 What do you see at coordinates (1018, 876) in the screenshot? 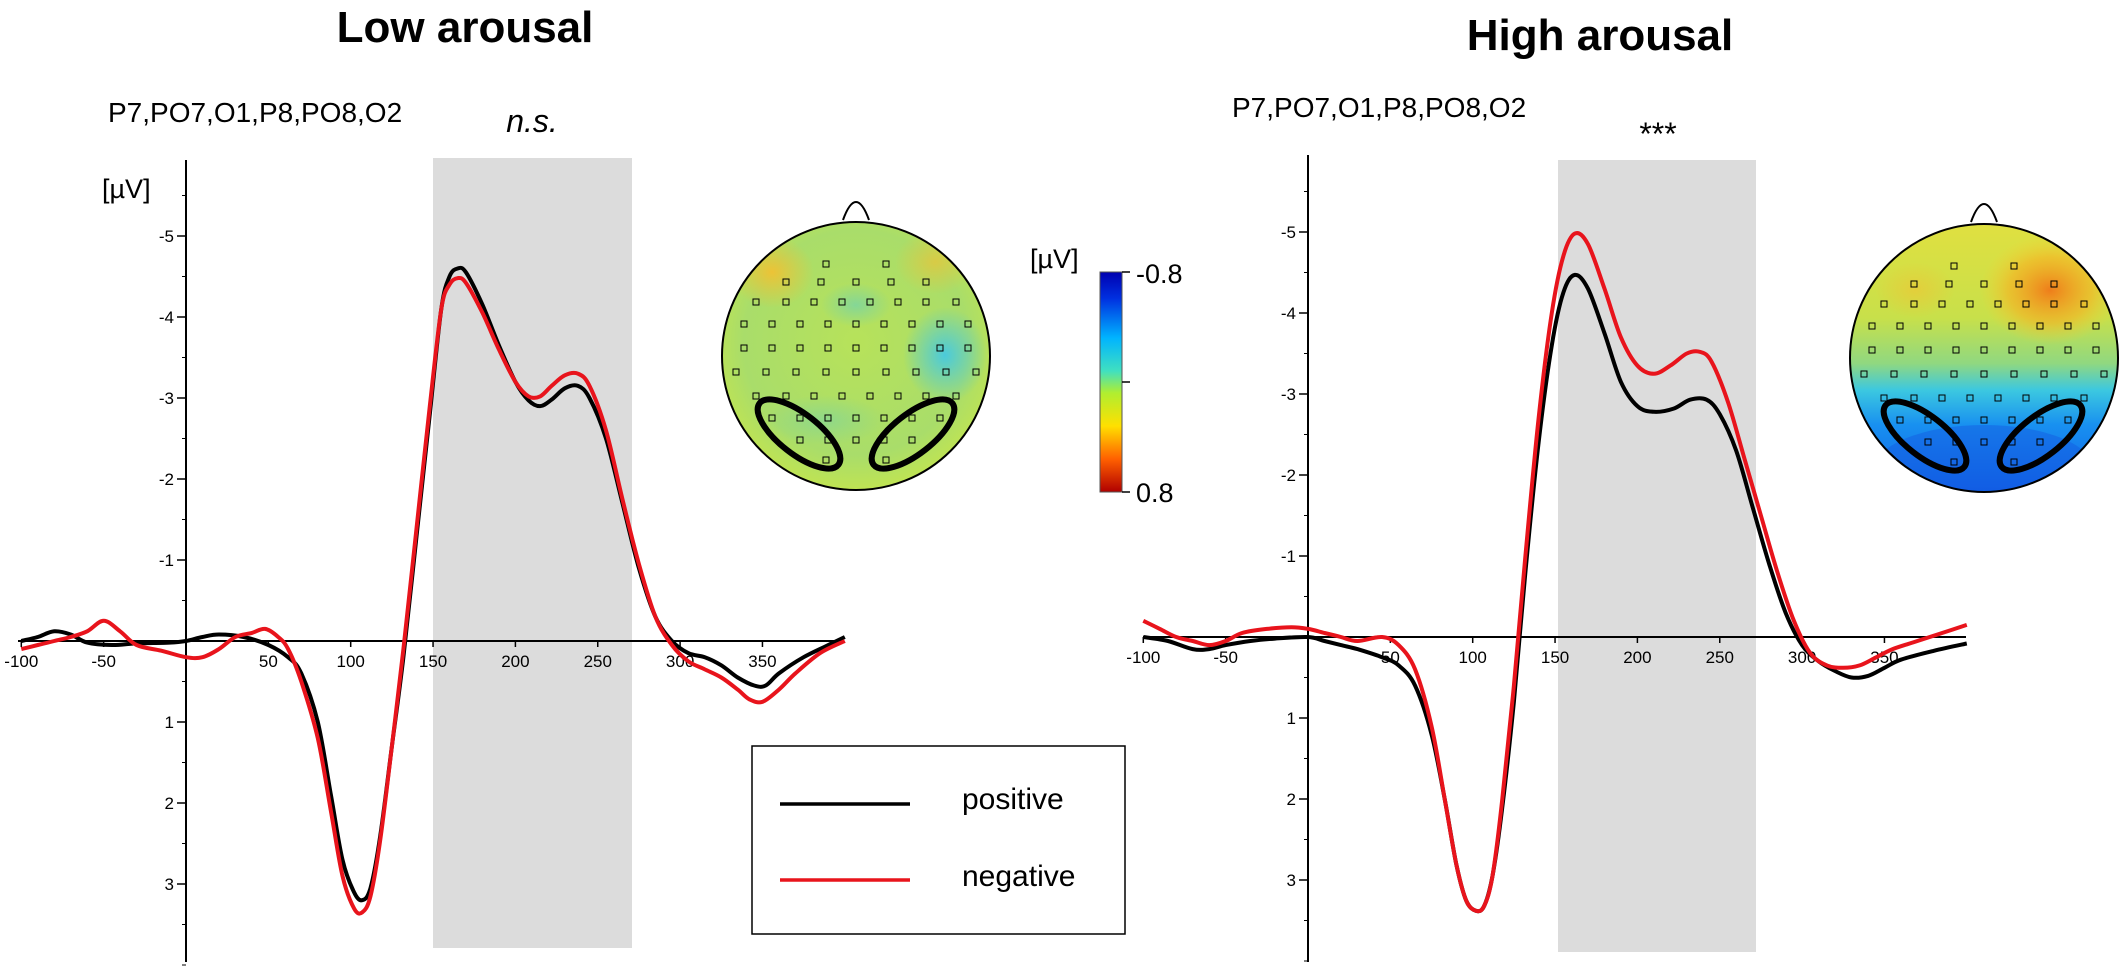
I see `legend-label-negative: negative` at bounding box center [1018, 876].